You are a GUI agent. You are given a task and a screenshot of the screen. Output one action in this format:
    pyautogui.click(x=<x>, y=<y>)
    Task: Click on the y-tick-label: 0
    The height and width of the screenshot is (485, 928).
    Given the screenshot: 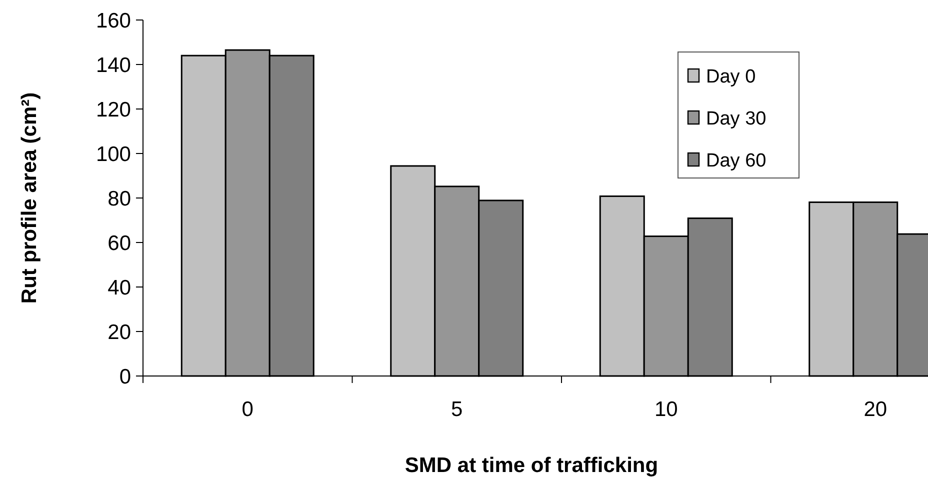 What is the action you would take?
    pyautogui.click(x=125, y=376)
    